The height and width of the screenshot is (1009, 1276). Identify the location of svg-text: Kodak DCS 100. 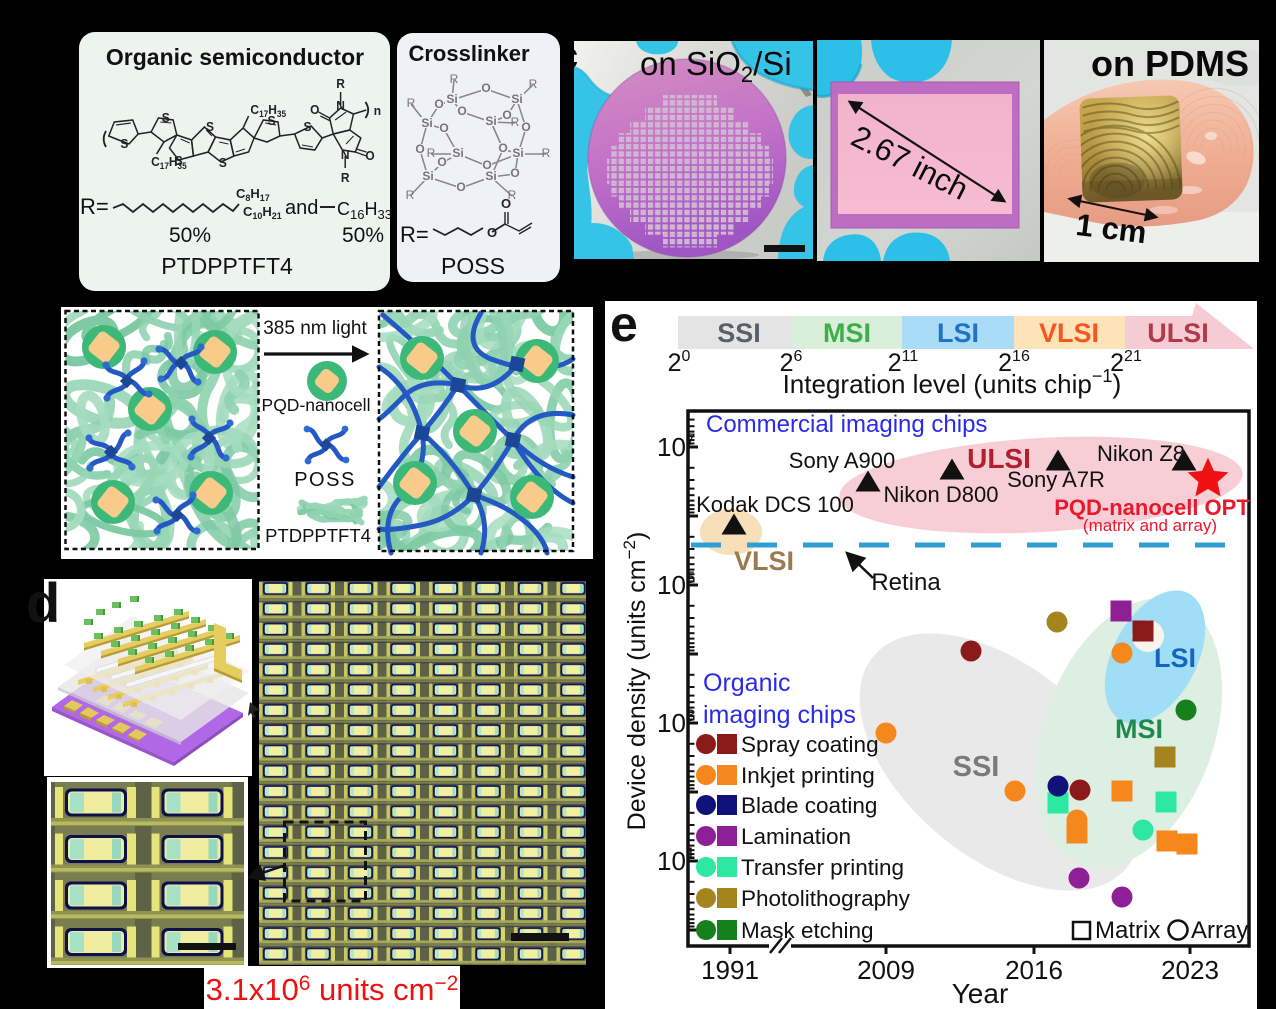
(775, 504).